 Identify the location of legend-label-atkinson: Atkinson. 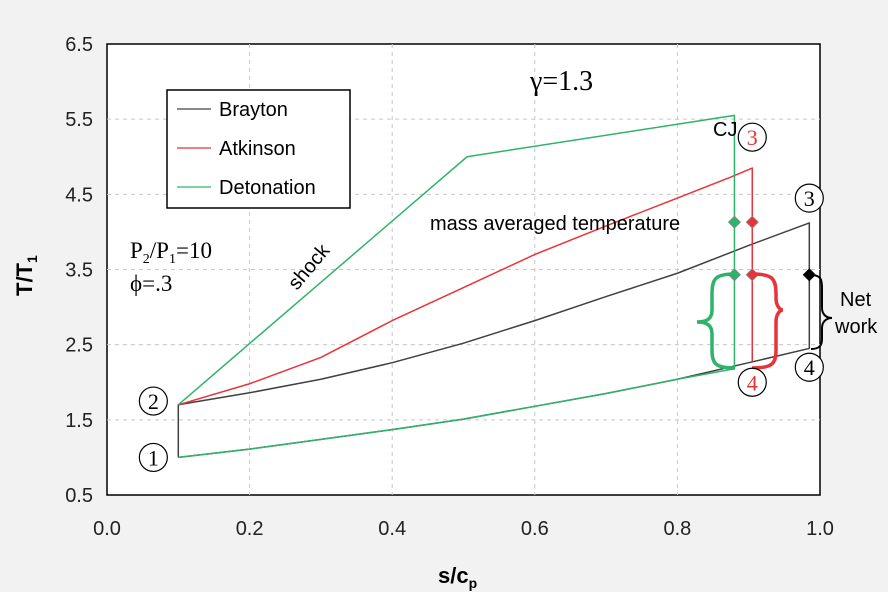
(257, 149).